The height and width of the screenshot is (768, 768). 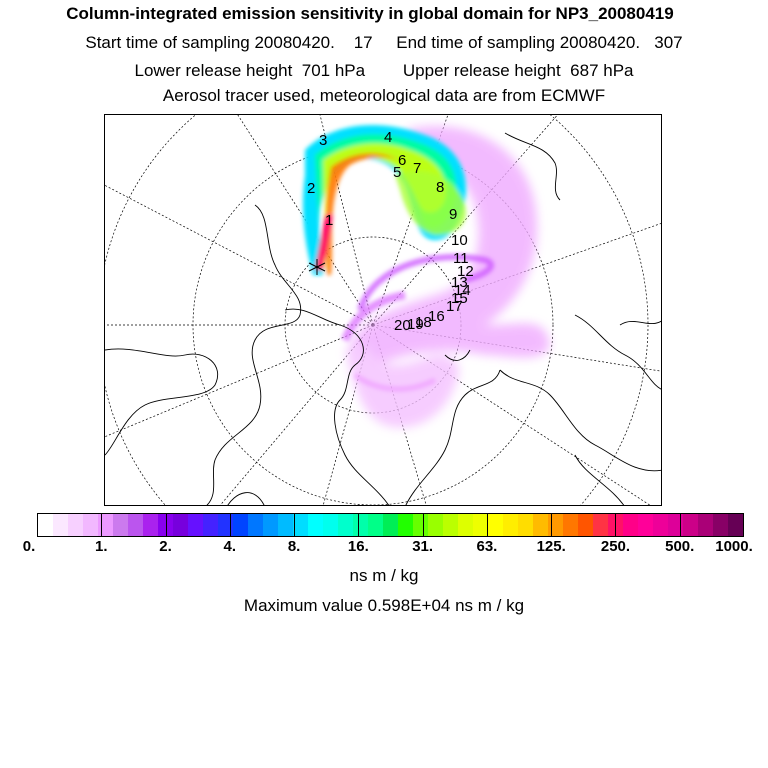 What do you see at coordinates (294, 546) in the screenshot?
I see `colorbar-tick-label: 8.` at bounding box center [294, 546].